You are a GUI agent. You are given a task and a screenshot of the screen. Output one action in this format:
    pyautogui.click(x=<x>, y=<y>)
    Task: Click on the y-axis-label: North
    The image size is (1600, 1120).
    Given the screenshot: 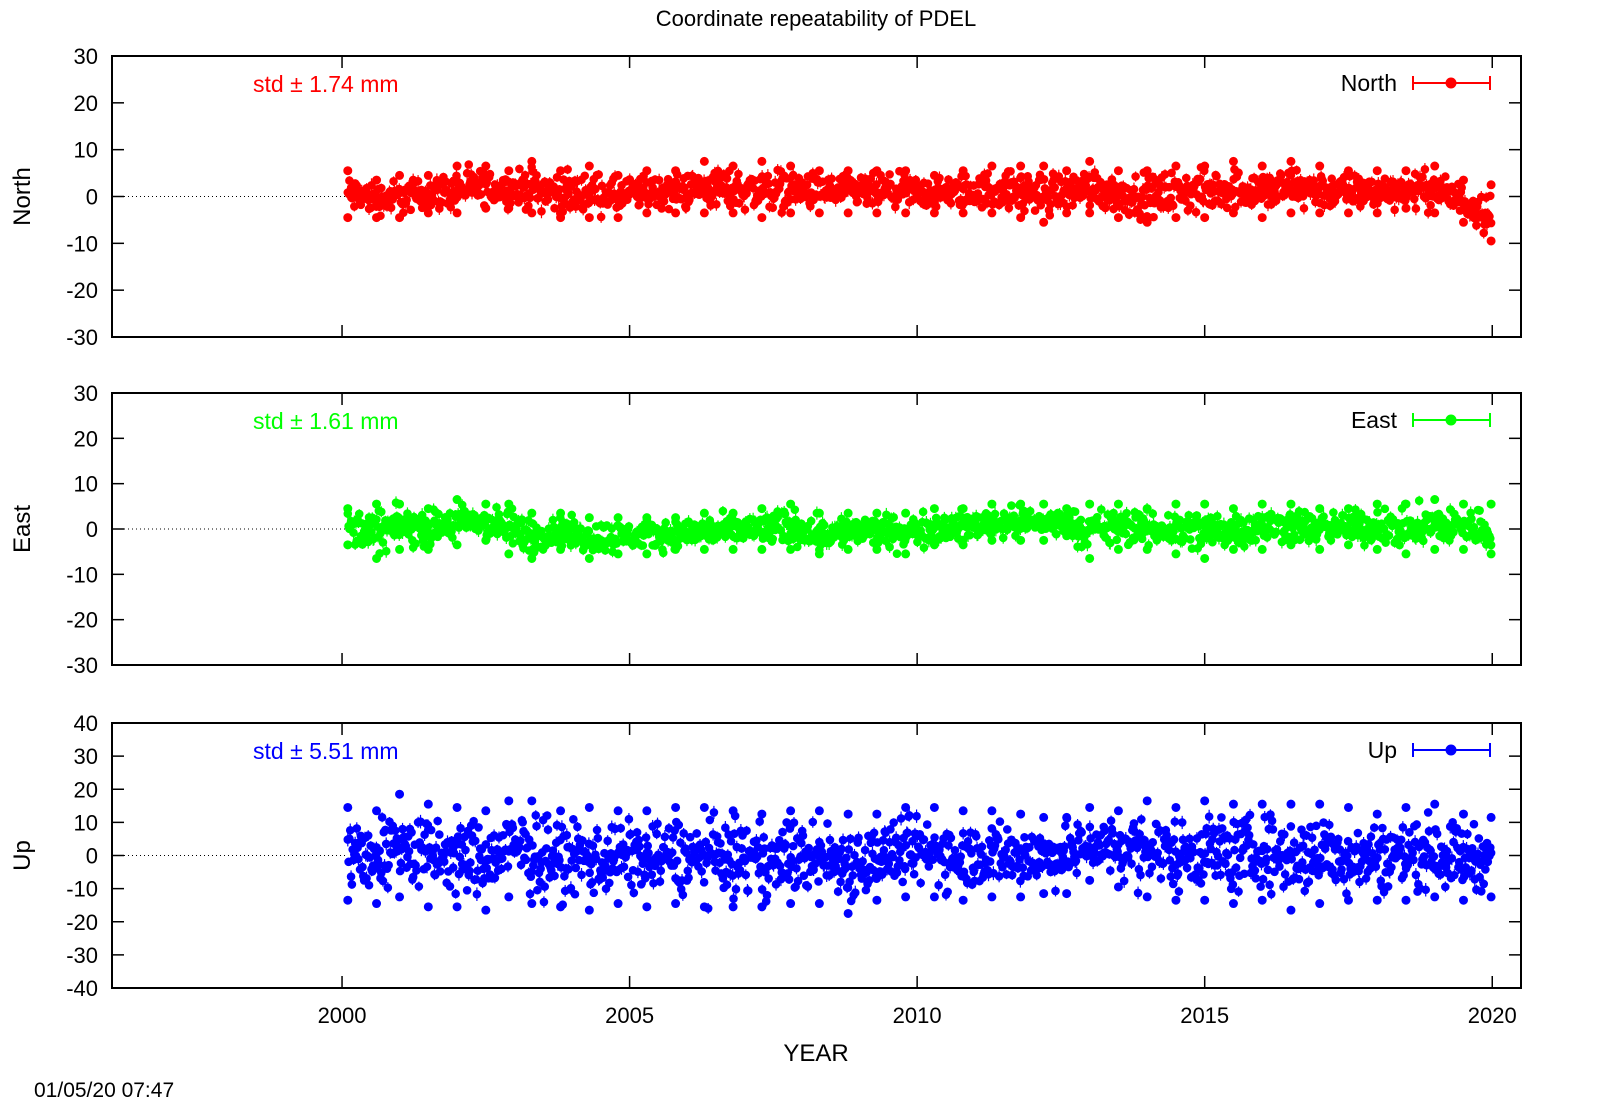 What is the action you would take?
    pyautogui.click(x=22, y=196)
    